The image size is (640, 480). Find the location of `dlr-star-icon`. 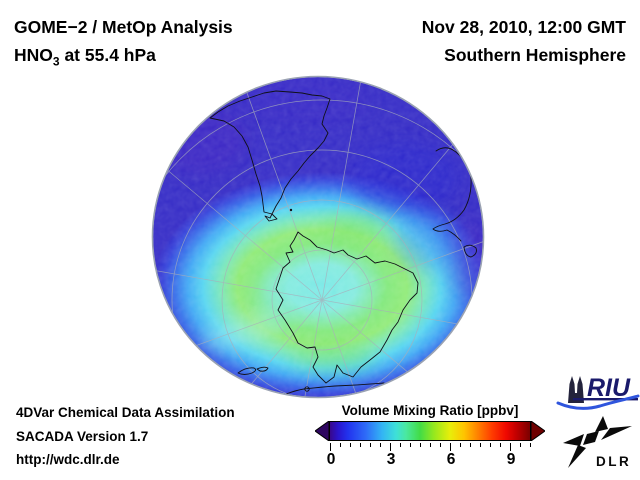

dlr-star-icon is located at coordinates (597, 442).